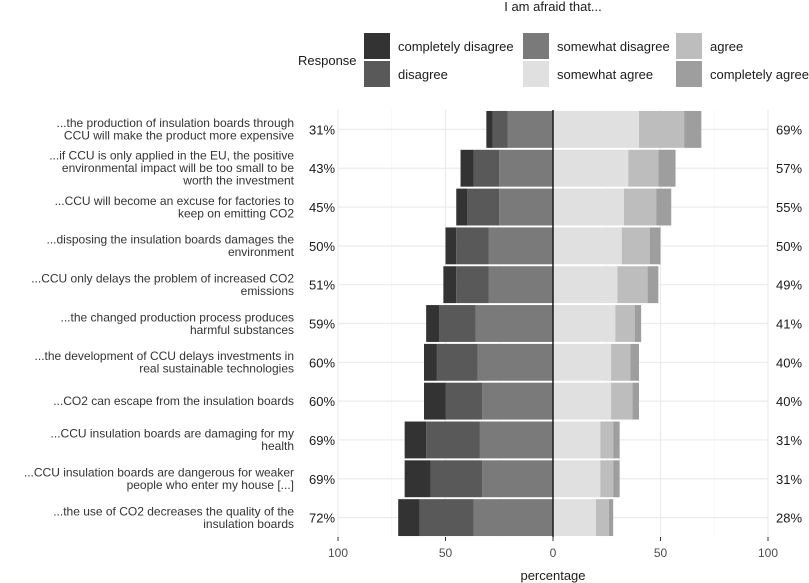  I want to click on left-percent-label: 31%, so click(322, 129).